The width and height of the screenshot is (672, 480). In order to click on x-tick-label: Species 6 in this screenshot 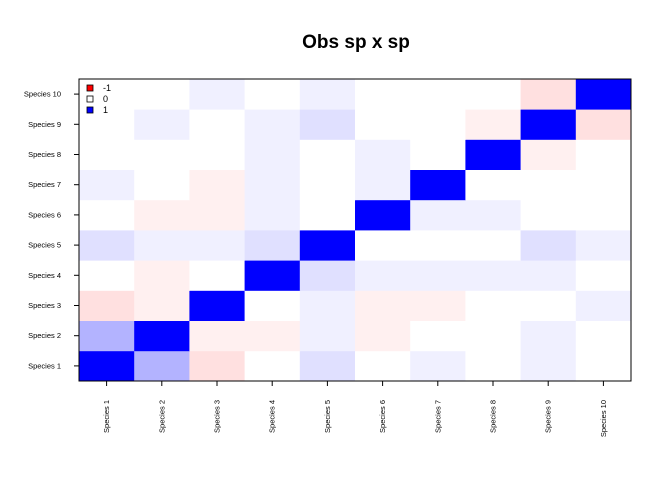, I will do `click(382, 416)`.